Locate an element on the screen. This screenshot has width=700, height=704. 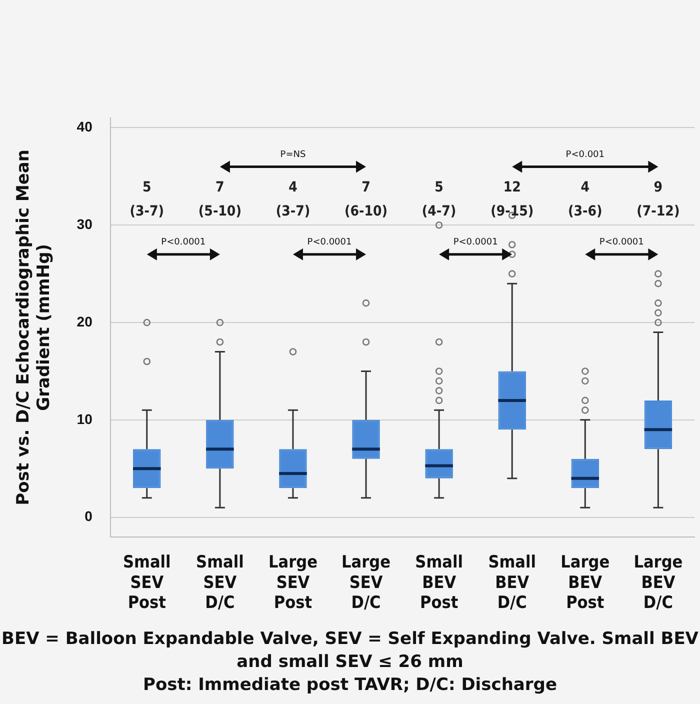
annotation: 7 (5-10) is located at coordinates (220, 200).